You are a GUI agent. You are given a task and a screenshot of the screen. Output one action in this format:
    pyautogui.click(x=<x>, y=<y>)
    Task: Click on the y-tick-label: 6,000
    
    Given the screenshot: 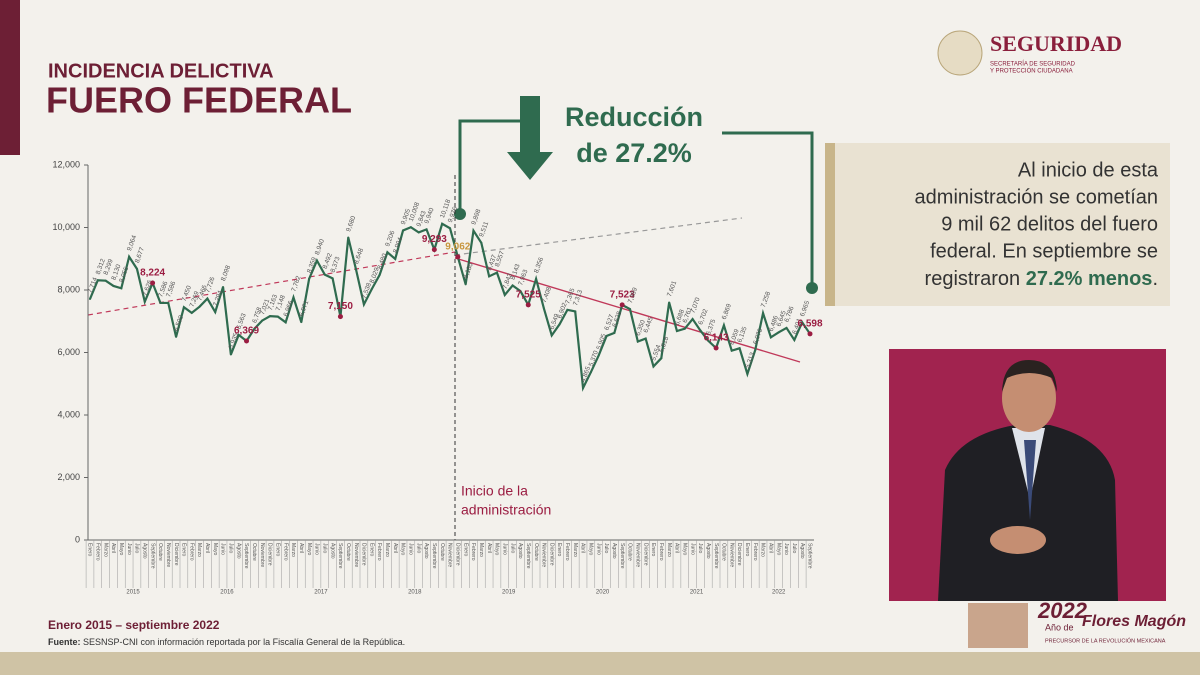 What is the action you would take?
    pyautogui.click(x=68, y=352)
    